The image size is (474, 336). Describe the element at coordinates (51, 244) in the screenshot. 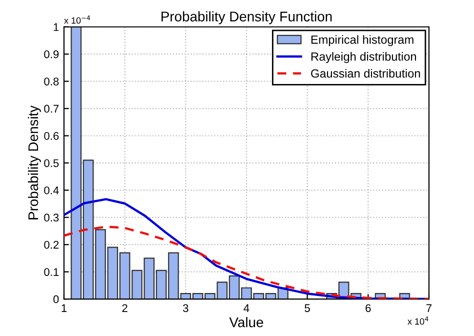

I see `y-tick-label: 0.2` at that location.